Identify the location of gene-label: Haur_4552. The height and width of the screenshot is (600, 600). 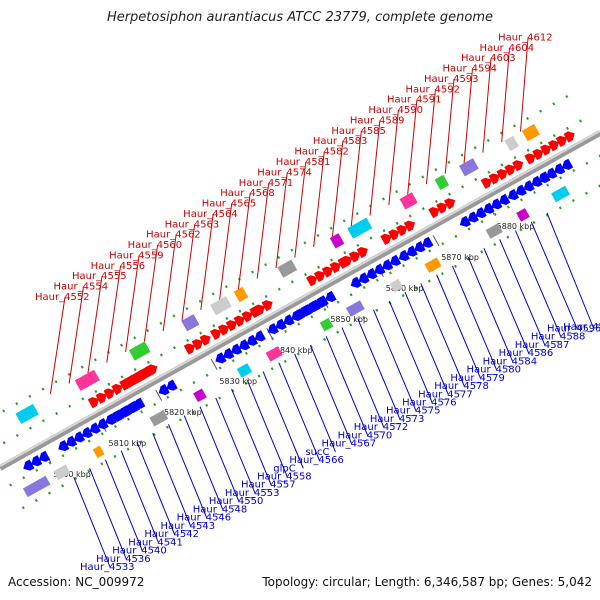
(62, 297).